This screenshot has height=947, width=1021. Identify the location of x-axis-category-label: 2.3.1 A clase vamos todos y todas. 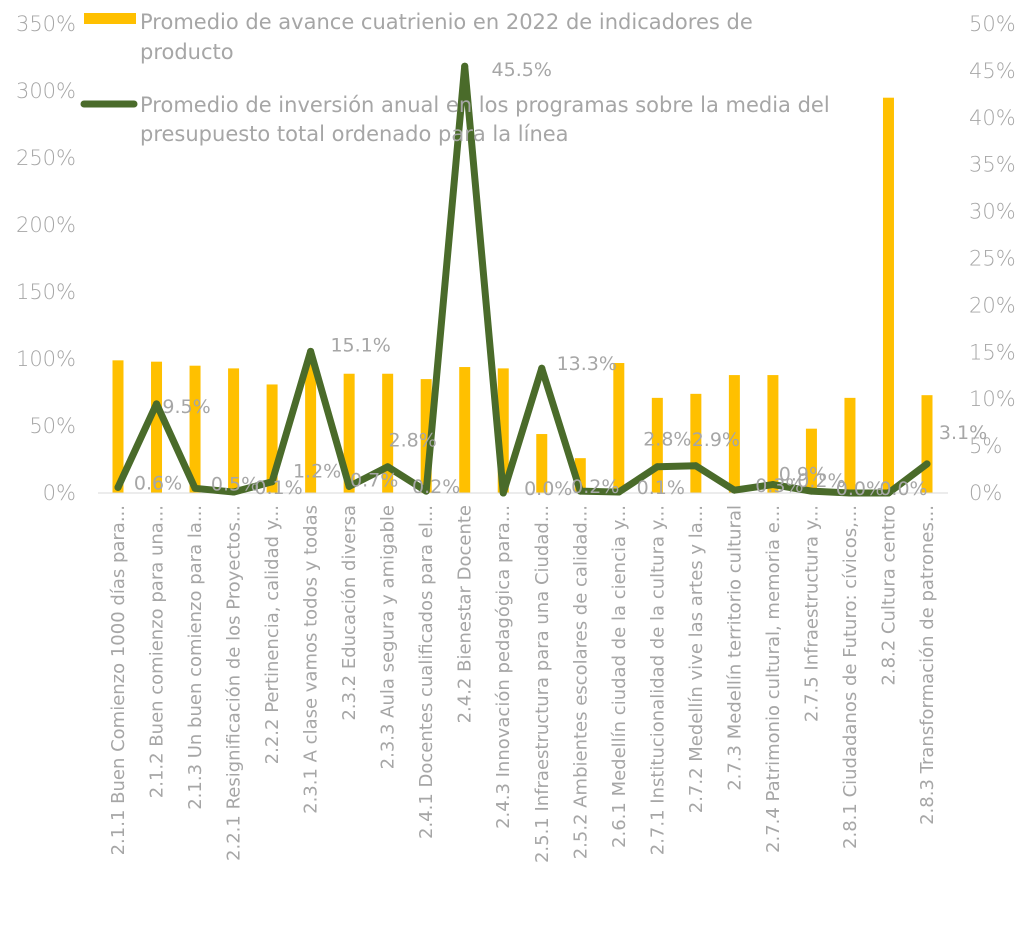
(311, 659).